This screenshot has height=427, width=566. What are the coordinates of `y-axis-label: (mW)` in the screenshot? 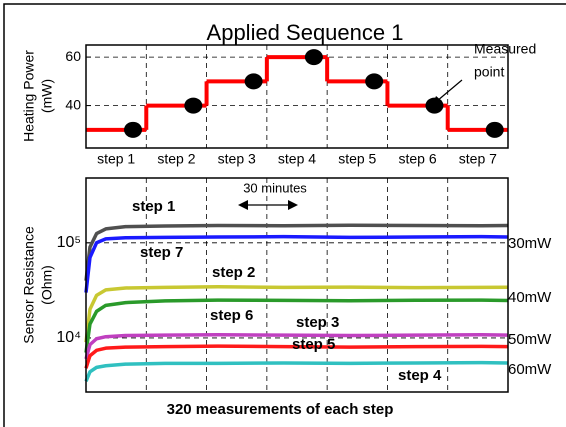 It's located at (47, 96).